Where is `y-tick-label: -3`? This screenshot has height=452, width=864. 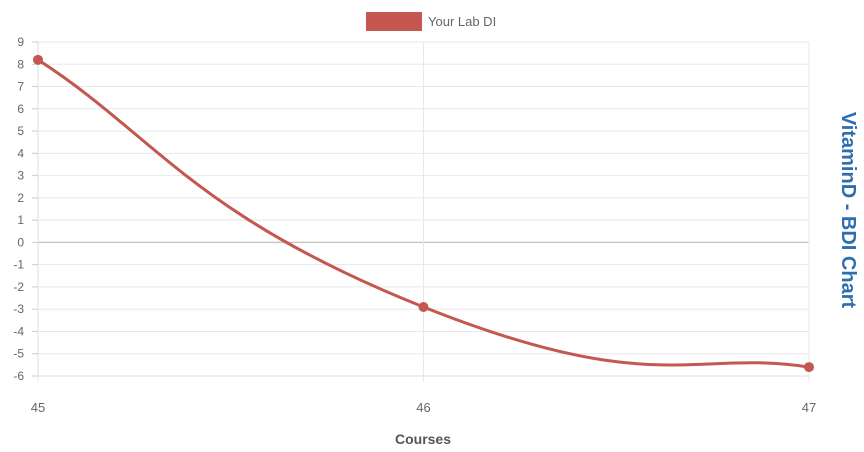
y-tick-label: -3 is located at coordinates (18, 309).